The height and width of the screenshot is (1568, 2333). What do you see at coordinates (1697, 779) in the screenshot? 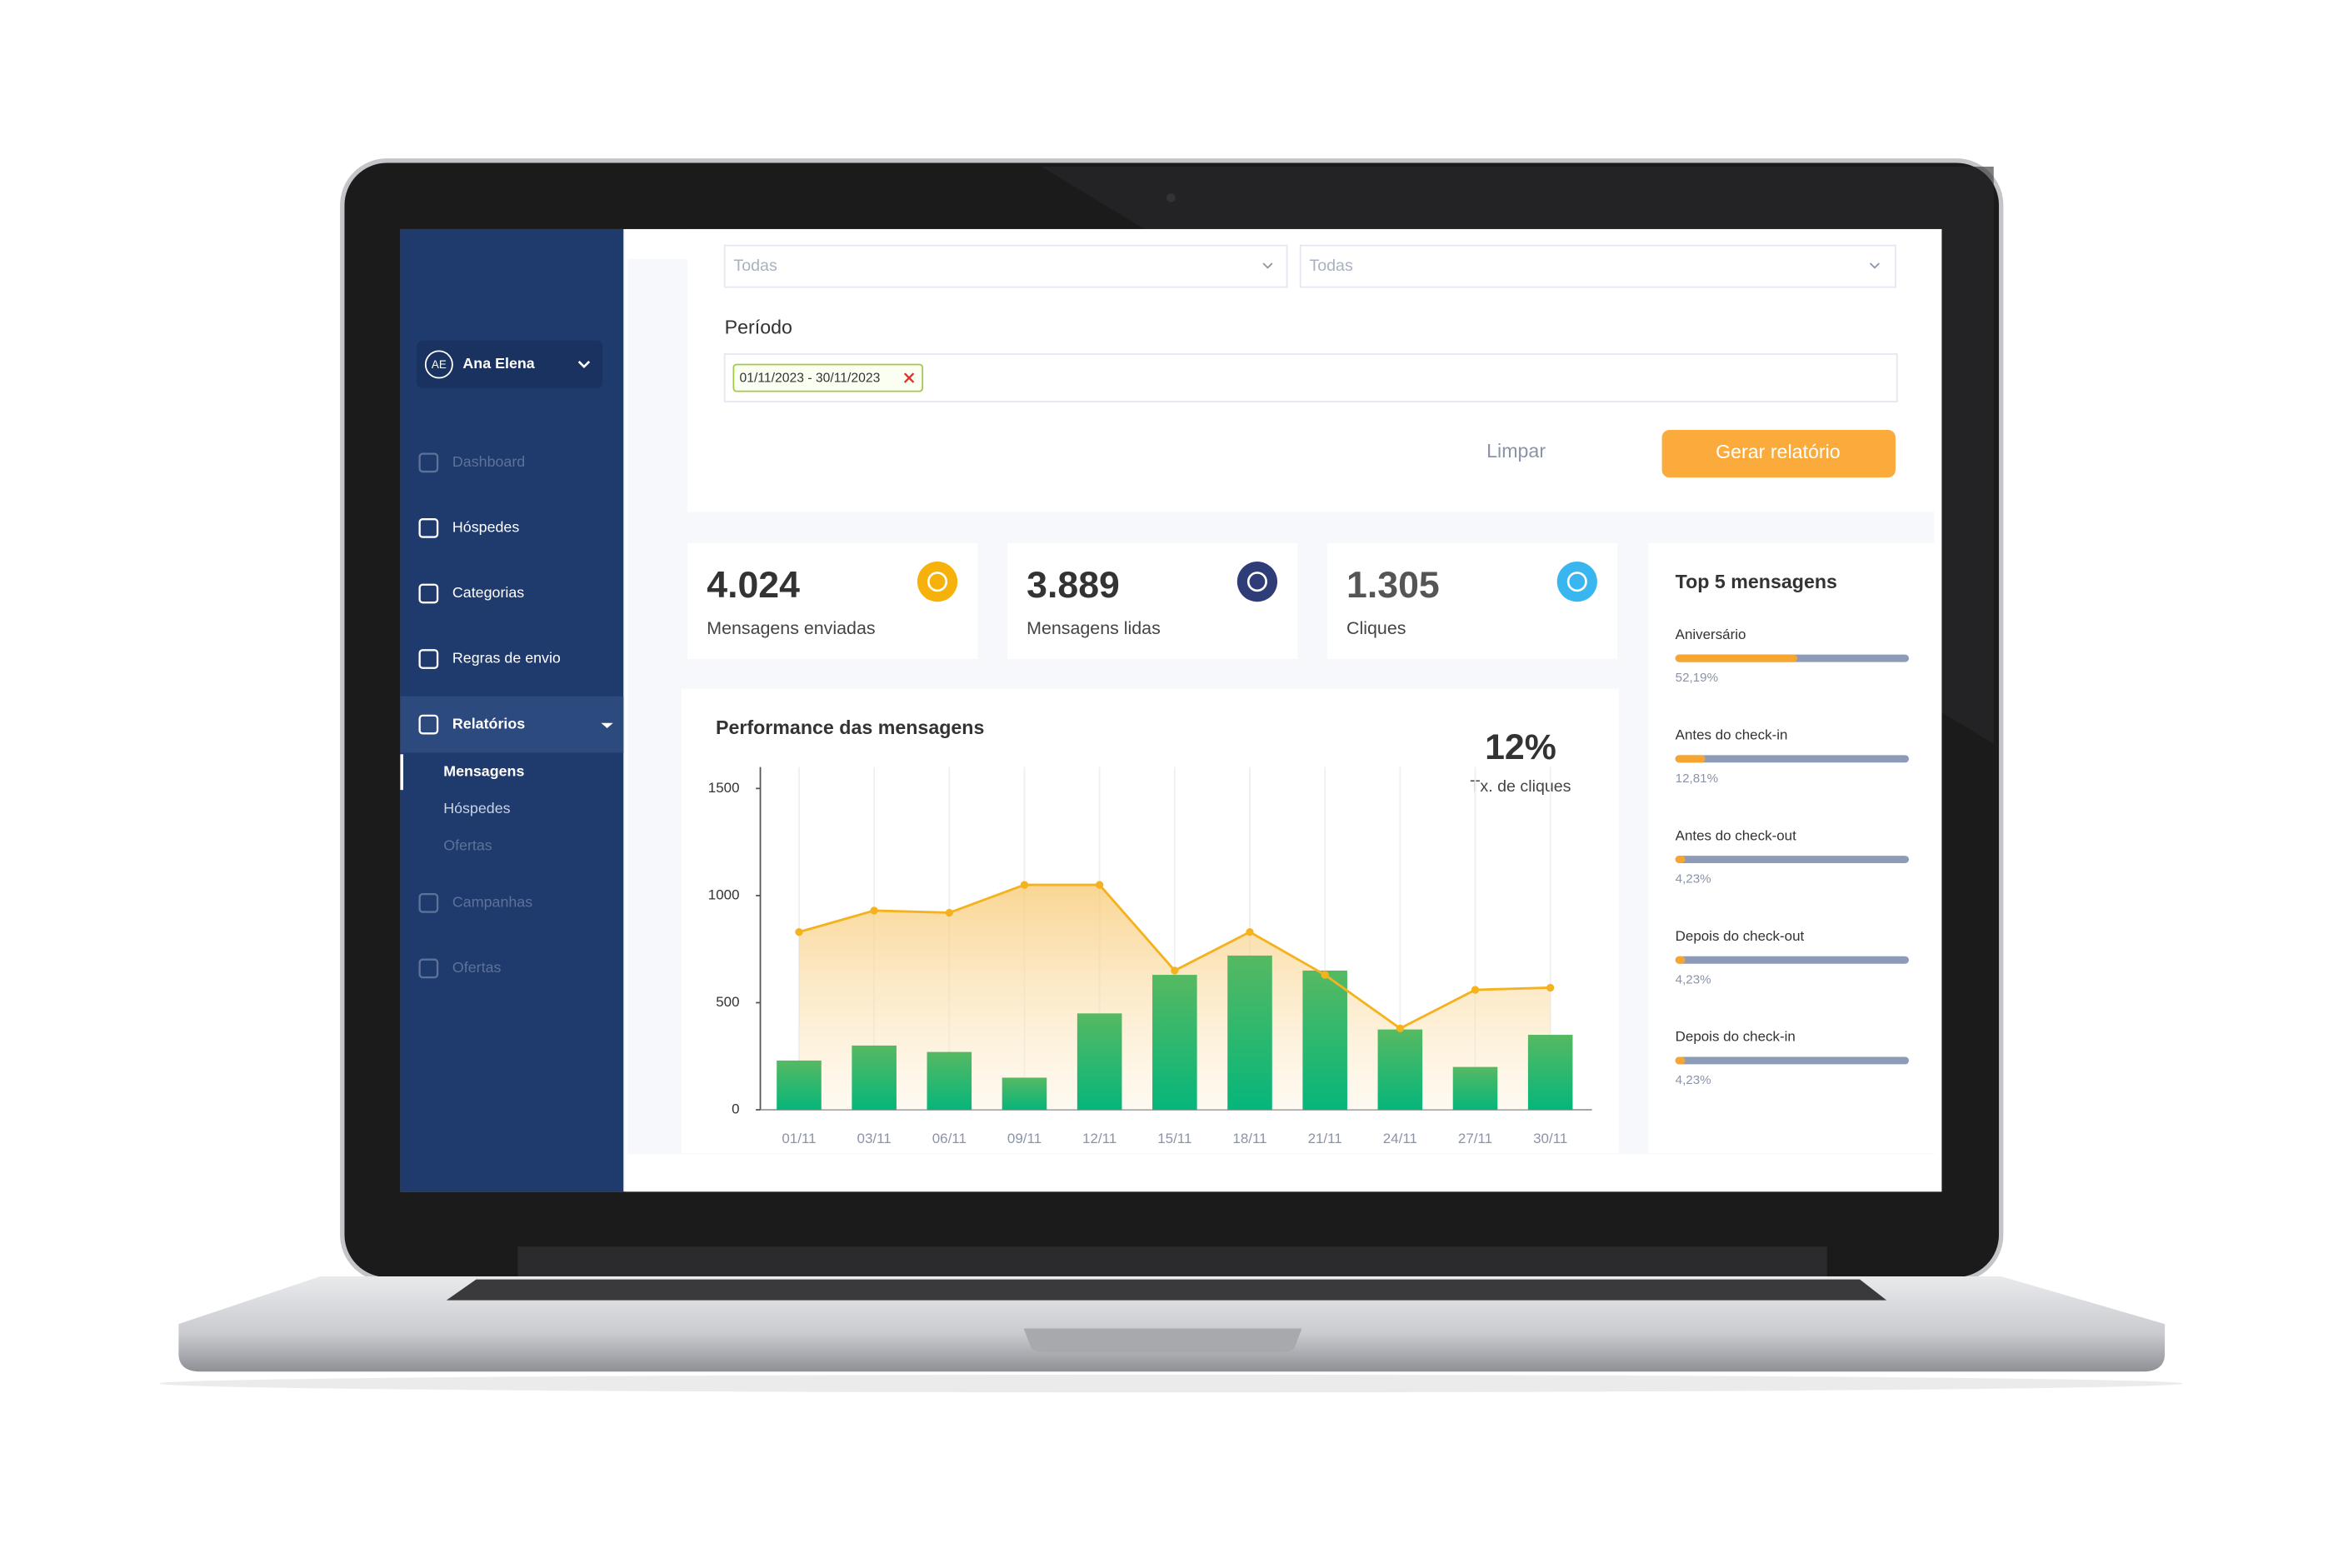
I see `top5-value: 12,81%` at bounding box center [1697, 779].